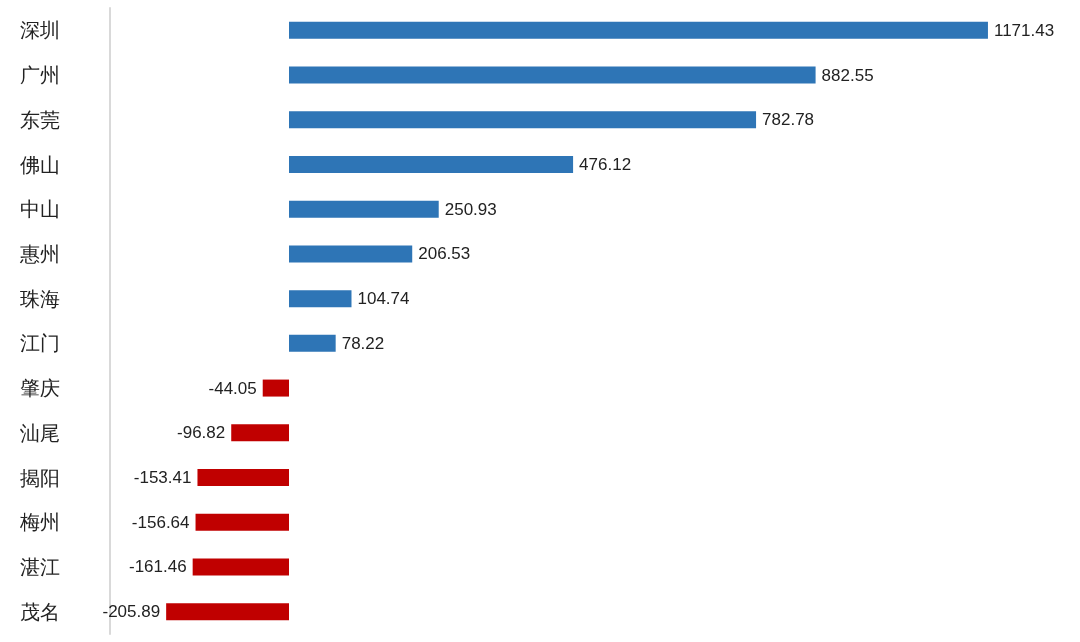  Describe the element at coordinates (40, 388) in the screenshot. I see `y-tick-label: 肇庆` at that location.